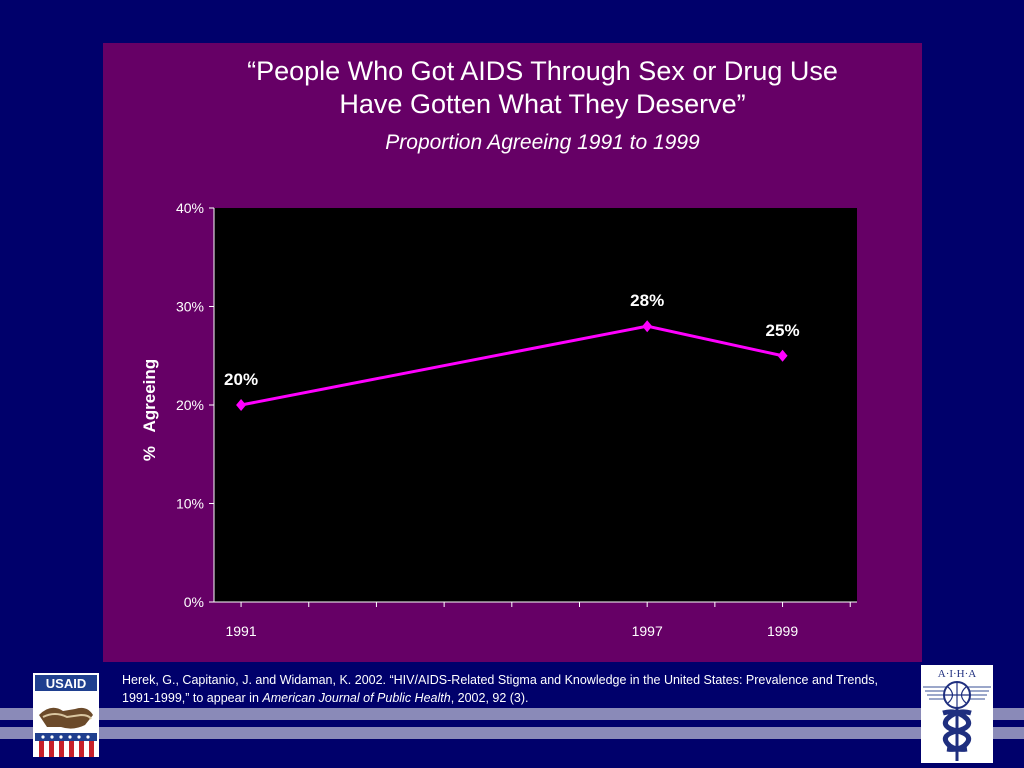 The width and height of the screenshot is (1024, 768). Describe the element at coordinates (190, 504) in the screenshot. I see `y-tick-label: 10%` at that location.